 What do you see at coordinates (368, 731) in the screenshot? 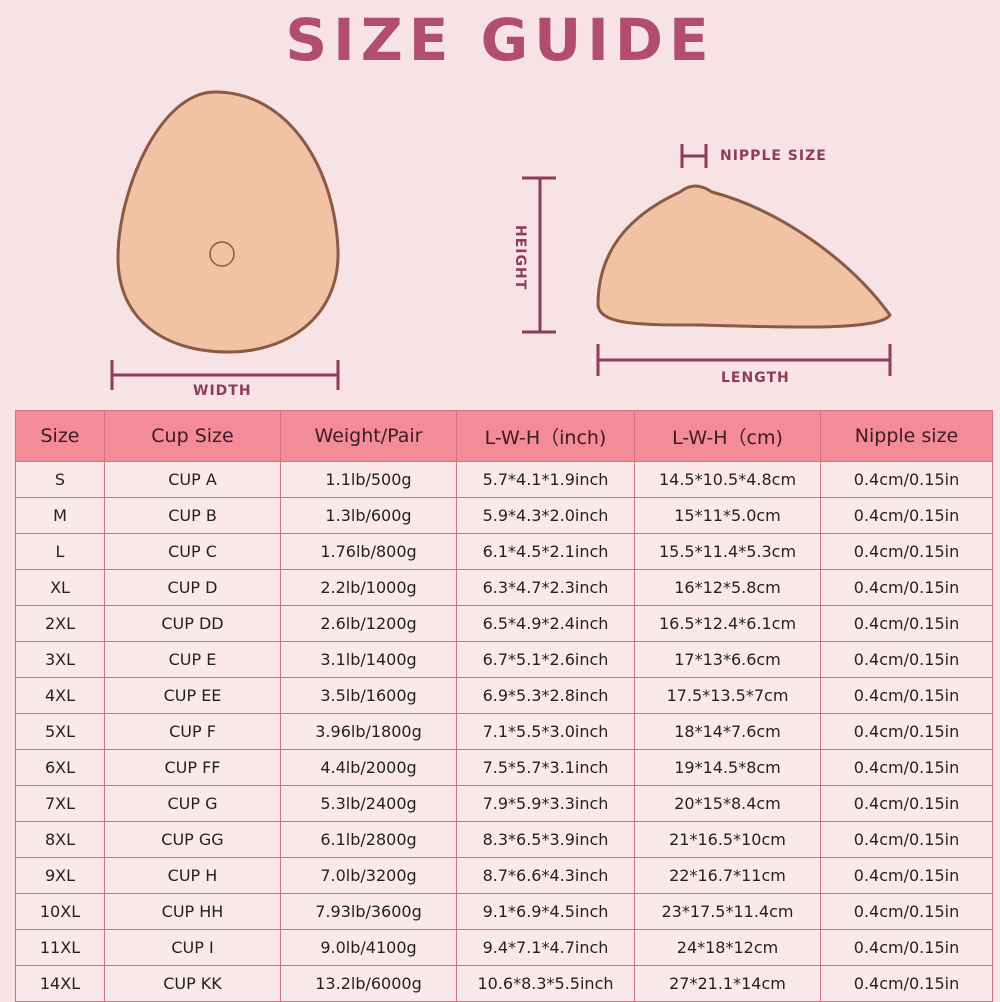
I see `cell-weight-pair: 3.96lb/1800g` at bounding box center [368, 731].